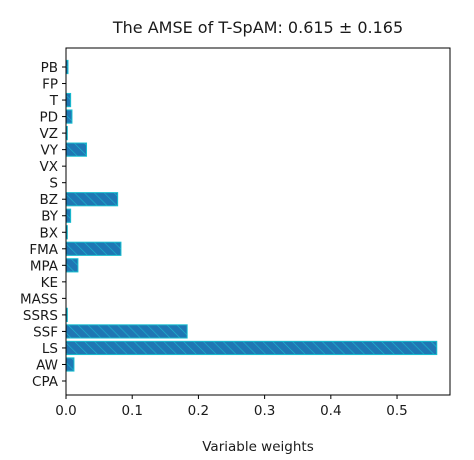 The width and height of the screenshot is (474, 460). I want to click on y-tick-label-vy: VY, so click(50, 151).